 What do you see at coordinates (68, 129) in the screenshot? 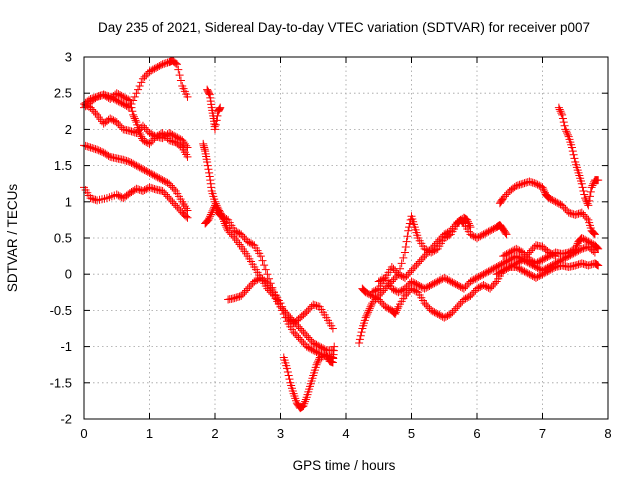
I see `y-tick-label: 2` at bounding box center [68, 129].